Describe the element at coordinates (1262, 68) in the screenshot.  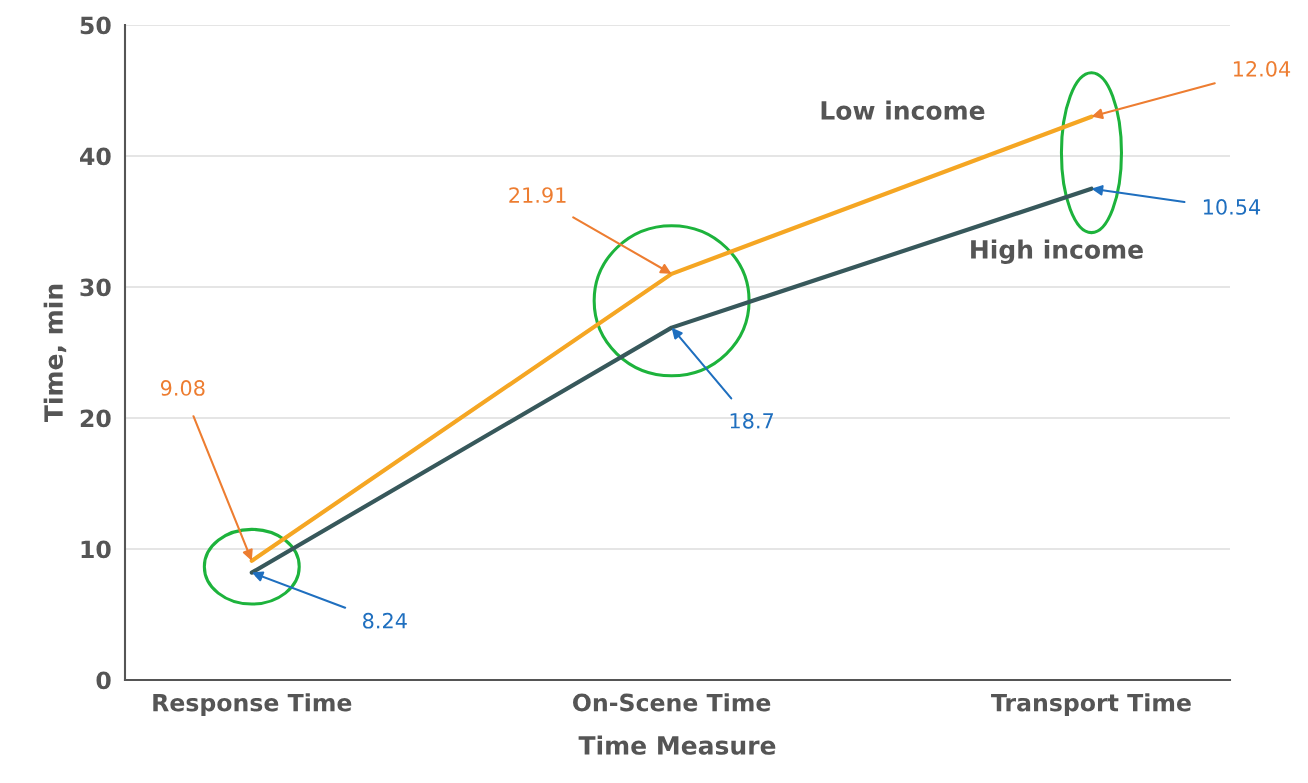
I see `annotation: 12.04` at that location.